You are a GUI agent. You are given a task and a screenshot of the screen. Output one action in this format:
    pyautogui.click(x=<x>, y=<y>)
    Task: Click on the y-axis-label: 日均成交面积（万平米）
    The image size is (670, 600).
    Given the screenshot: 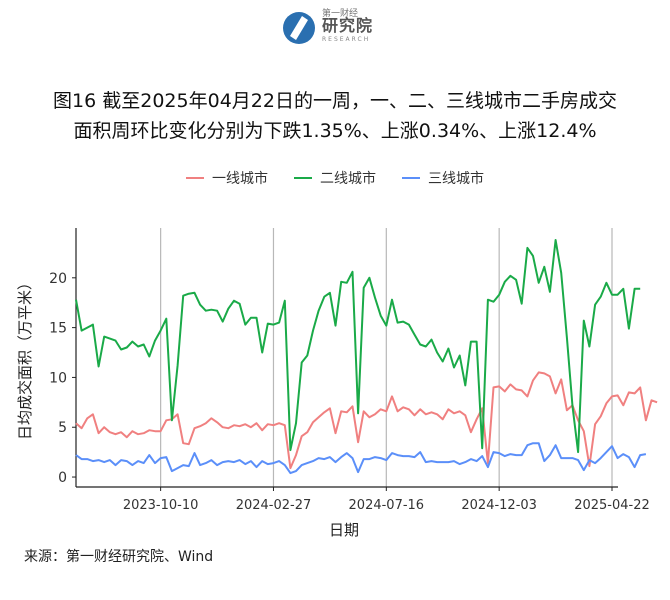 What is the action you would take?
    pyautogui.click(x=25, y=357)
    